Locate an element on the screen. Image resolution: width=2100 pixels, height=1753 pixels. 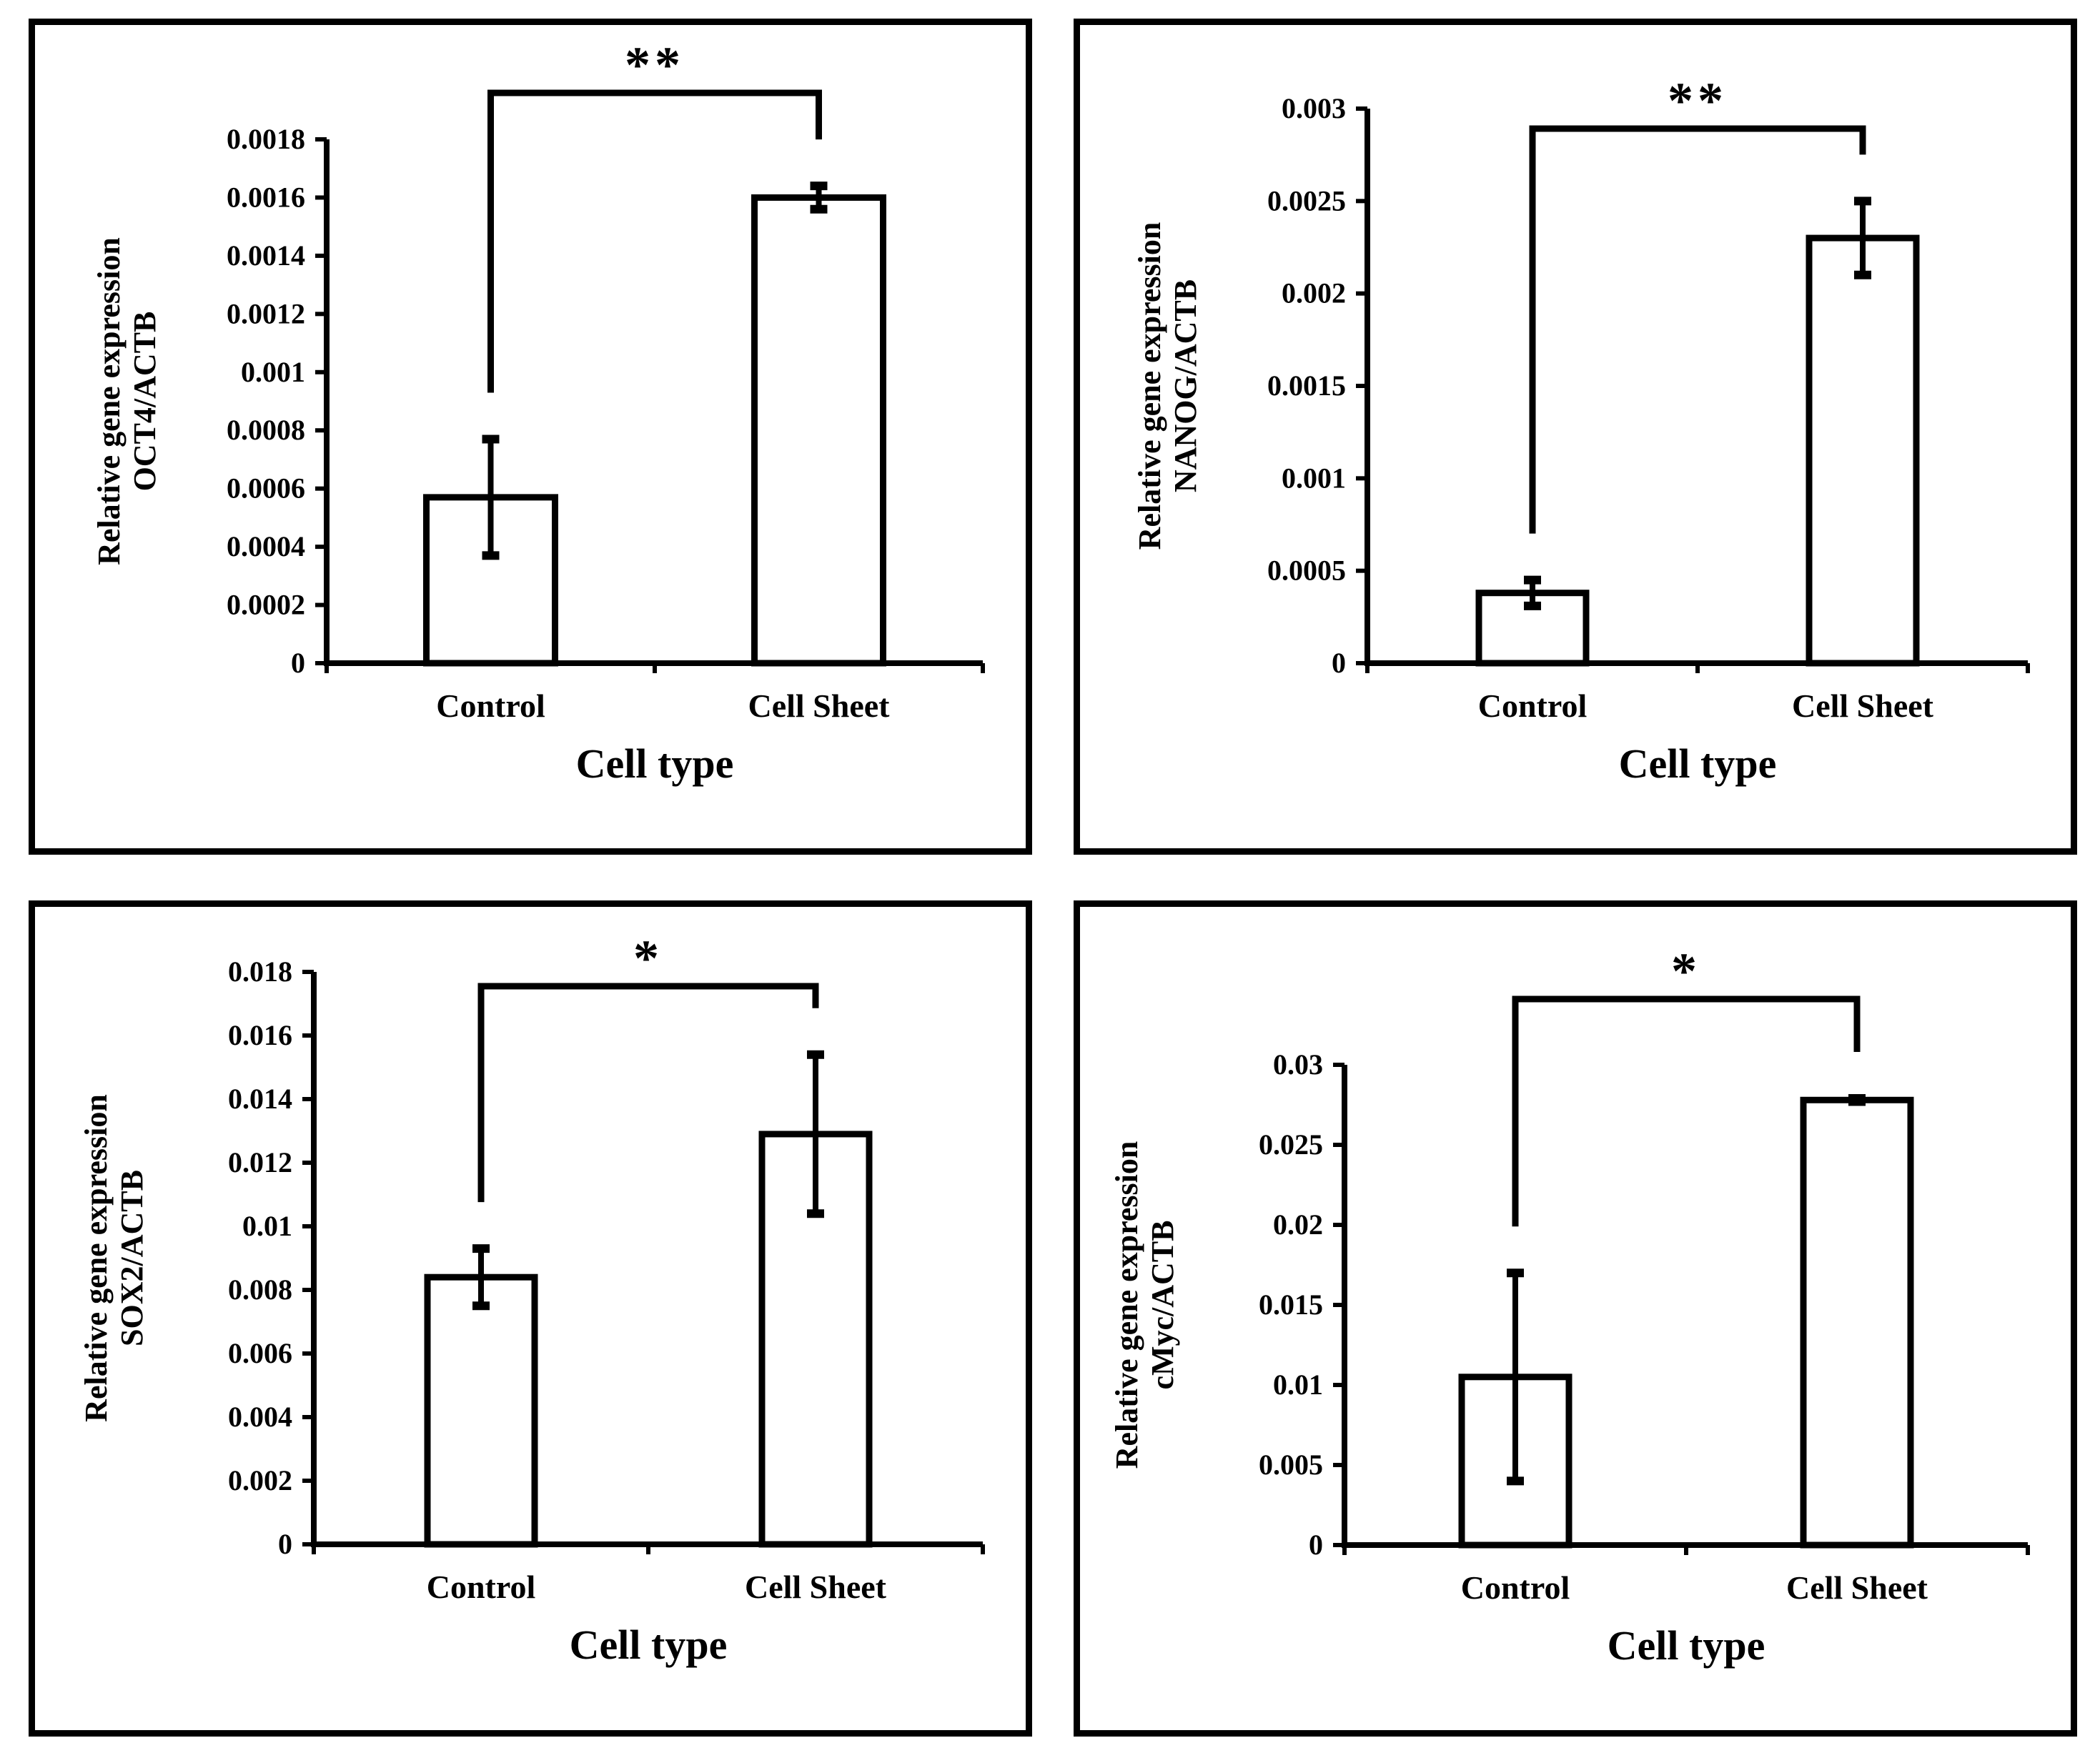
y-axis-title-line: cMyc/ACTB is located at coordinates (1162, 1304).